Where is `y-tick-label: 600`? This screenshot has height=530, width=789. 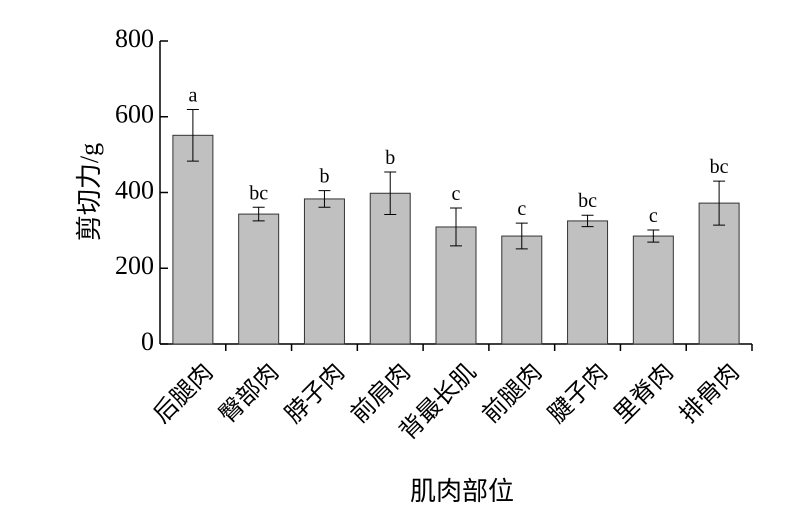 y-tick-label: 600 is located at coordinates (134, 114).